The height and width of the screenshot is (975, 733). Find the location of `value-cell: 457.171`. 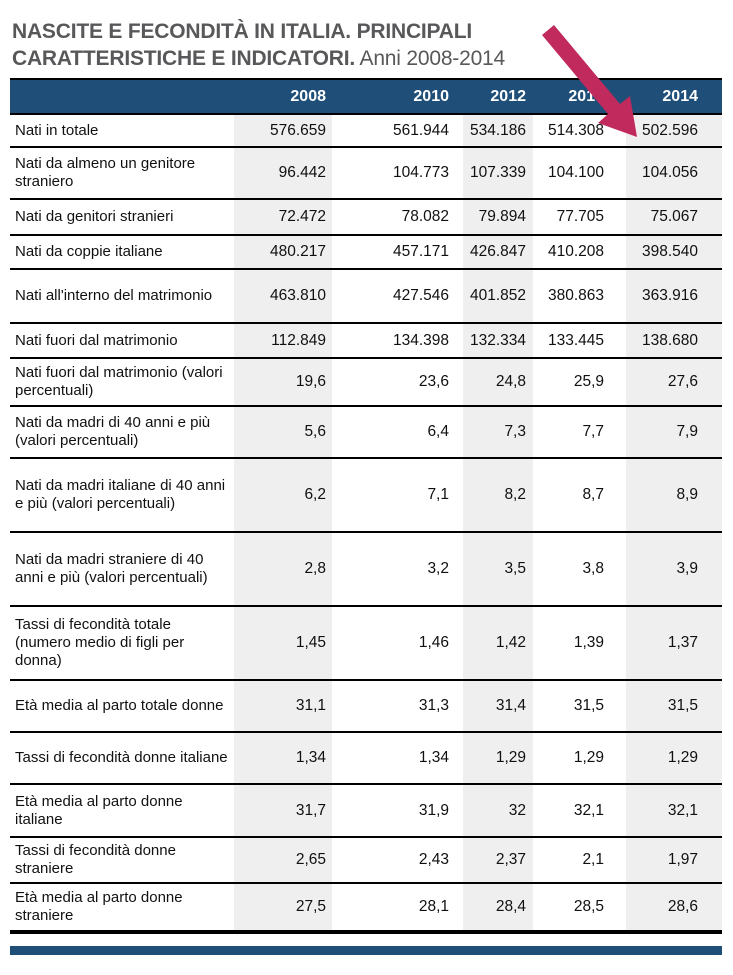

value-cell: 457.171 is located at coordinates (420, 251).